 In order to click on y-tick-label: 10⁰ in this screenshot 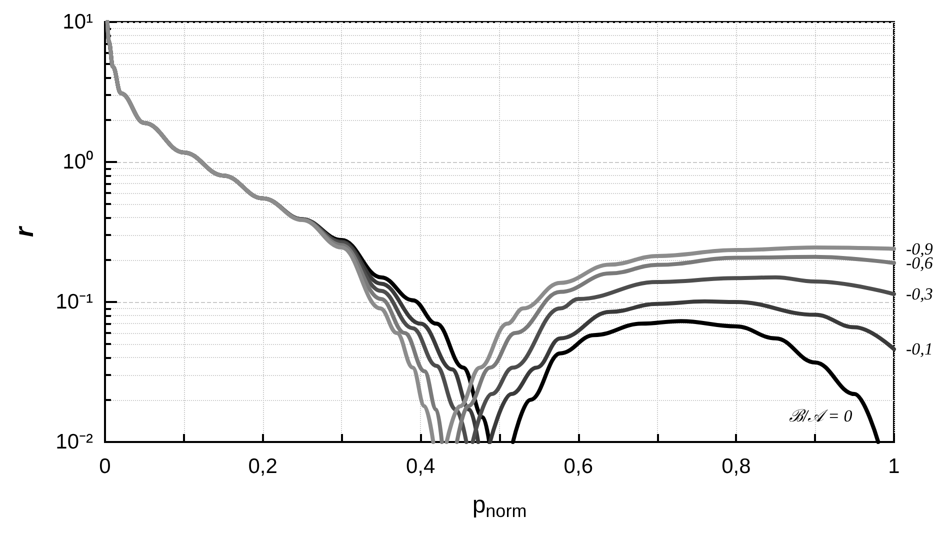, I will do `click(77, 162)`.